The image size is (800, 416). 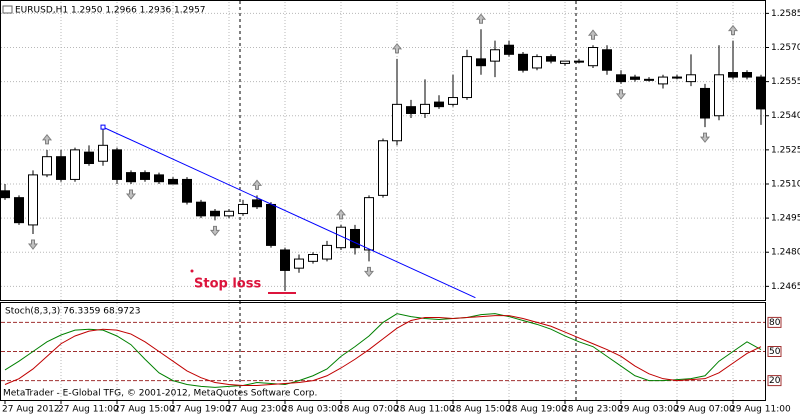 I want to click on y-tick-label: 1.2525, so click(x=785, y=150).